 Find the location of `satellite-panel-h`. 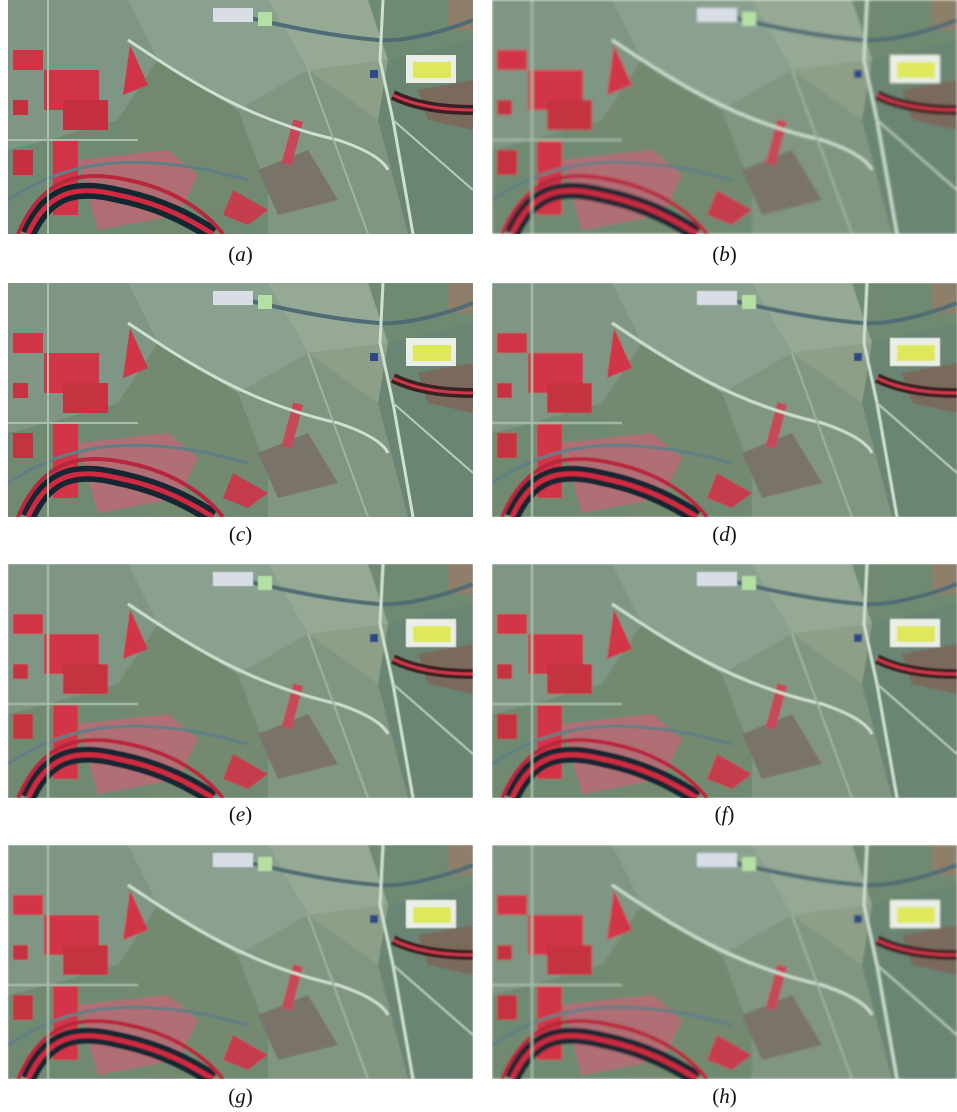

satellite-panel-h is located at coordinates (724, 962).